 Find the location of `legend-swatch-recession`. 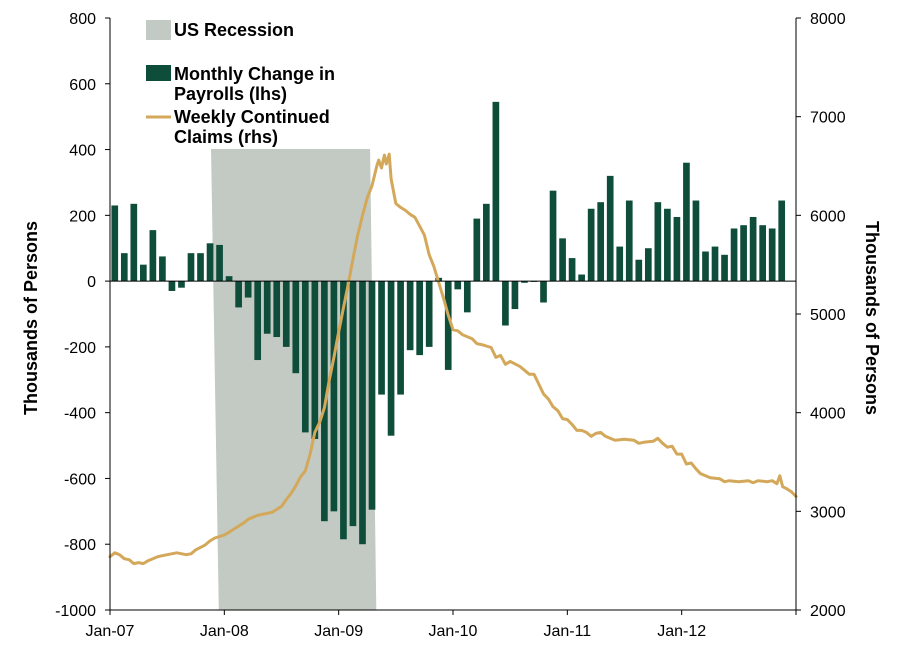

legend-swatch-recession is located at coordinates (158, 30).